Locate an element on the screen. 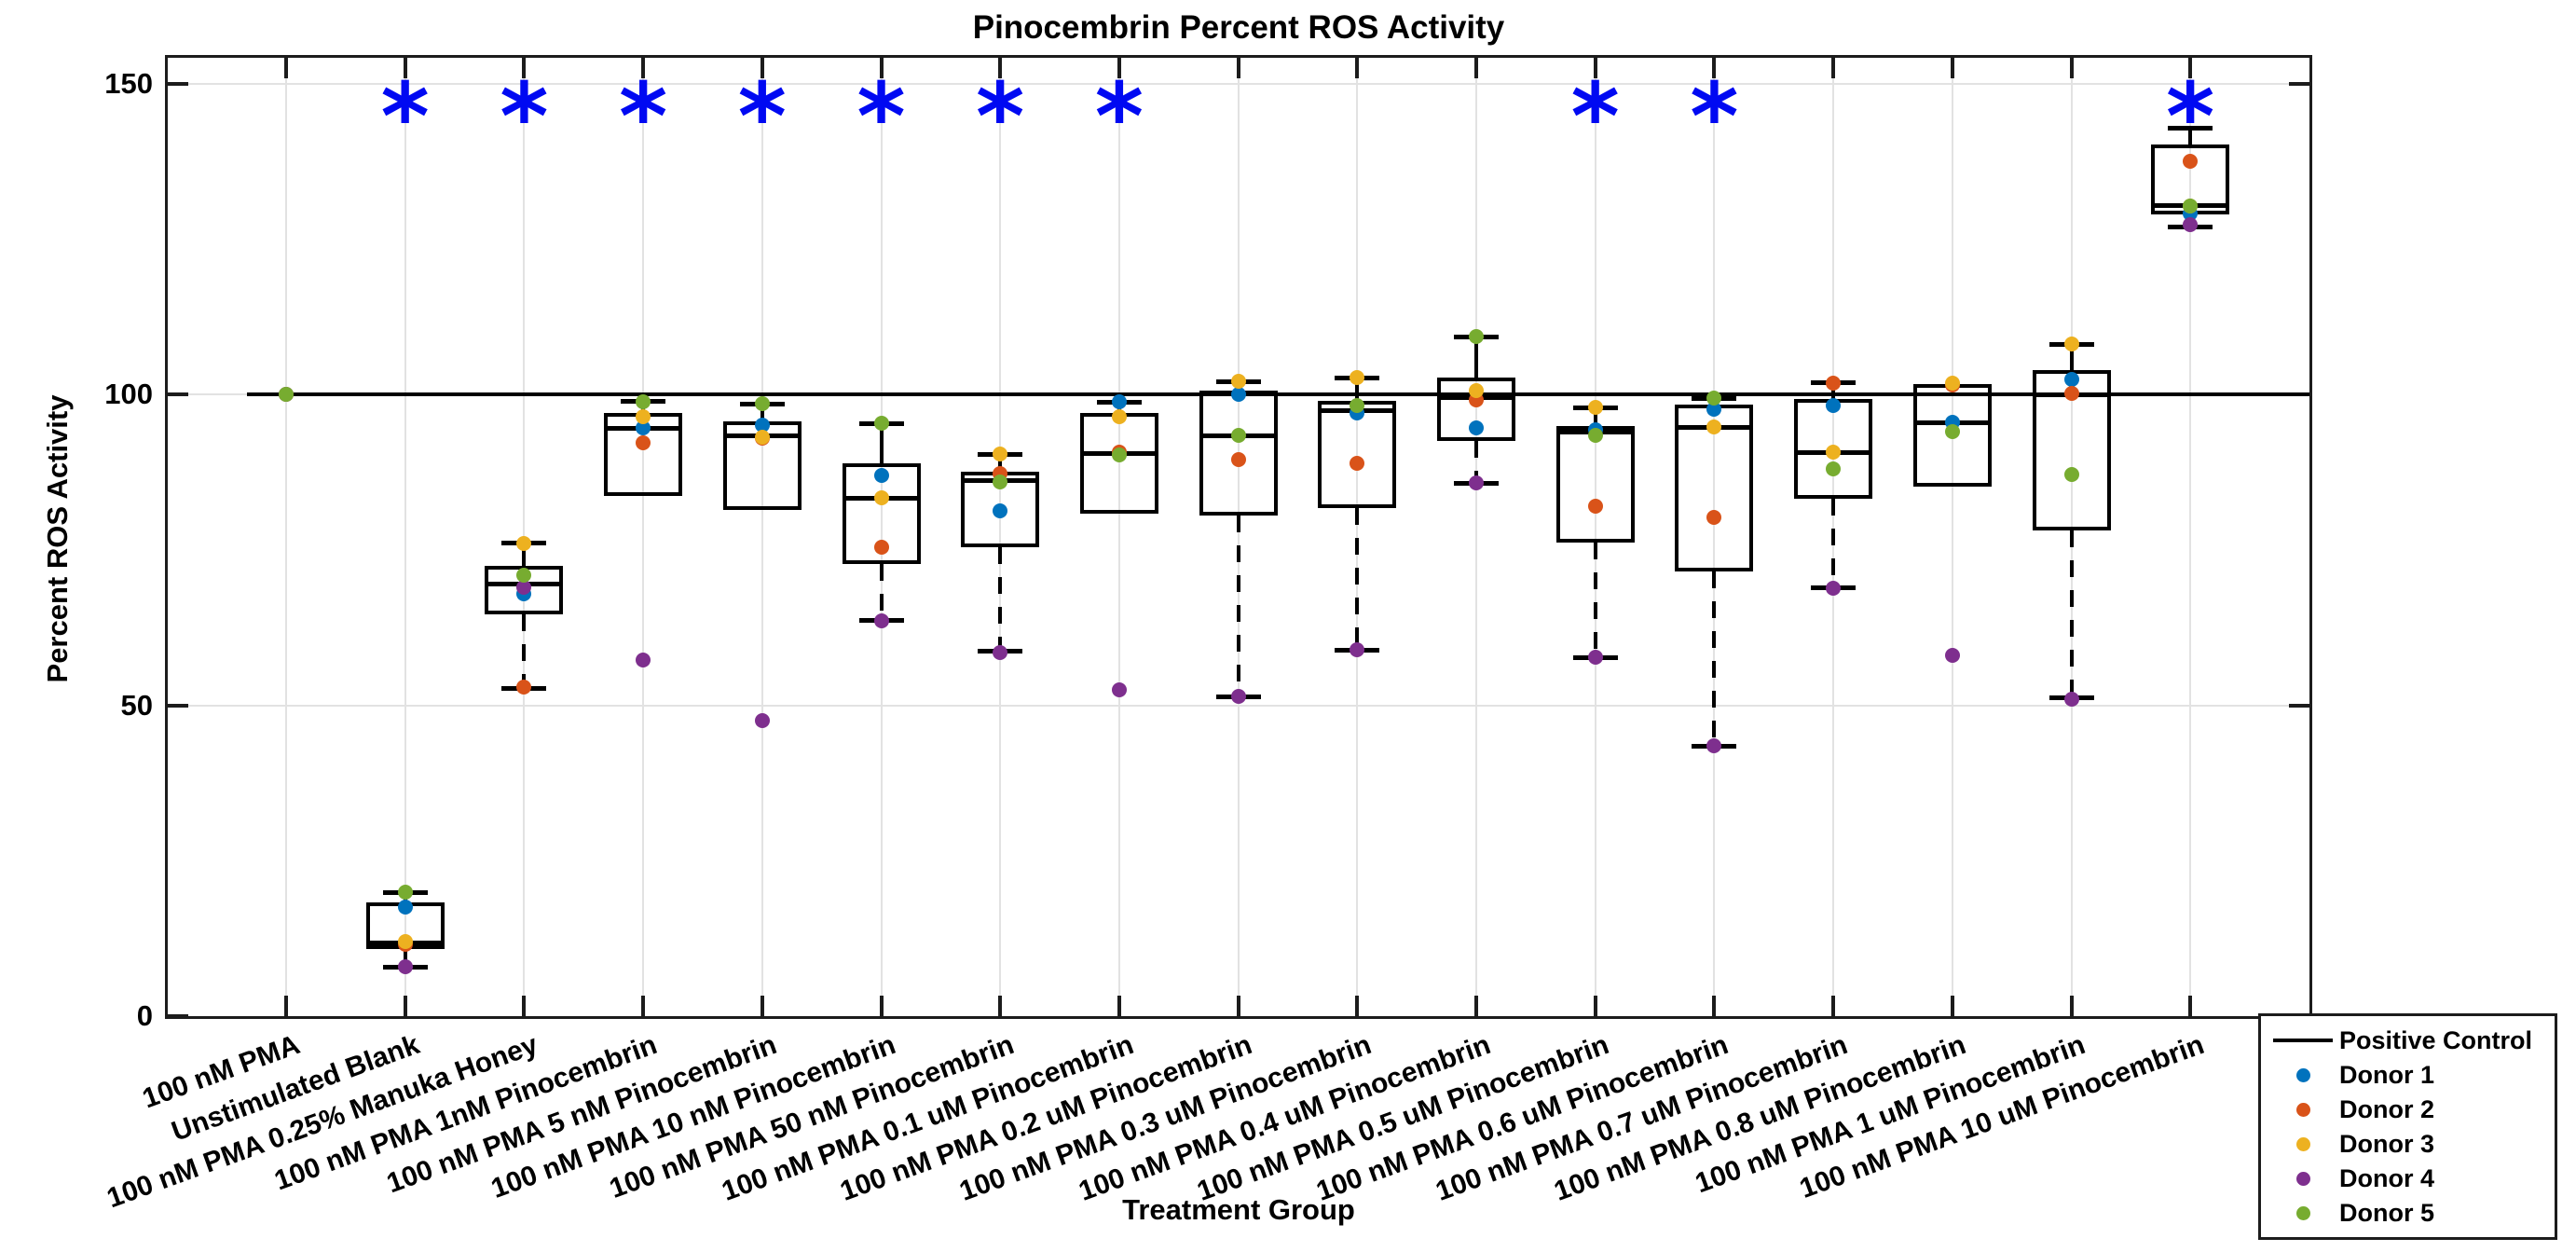 This screenshot has width=2576, height=1252. legend-dot-swatch is located at coordinates (2303, 1143).